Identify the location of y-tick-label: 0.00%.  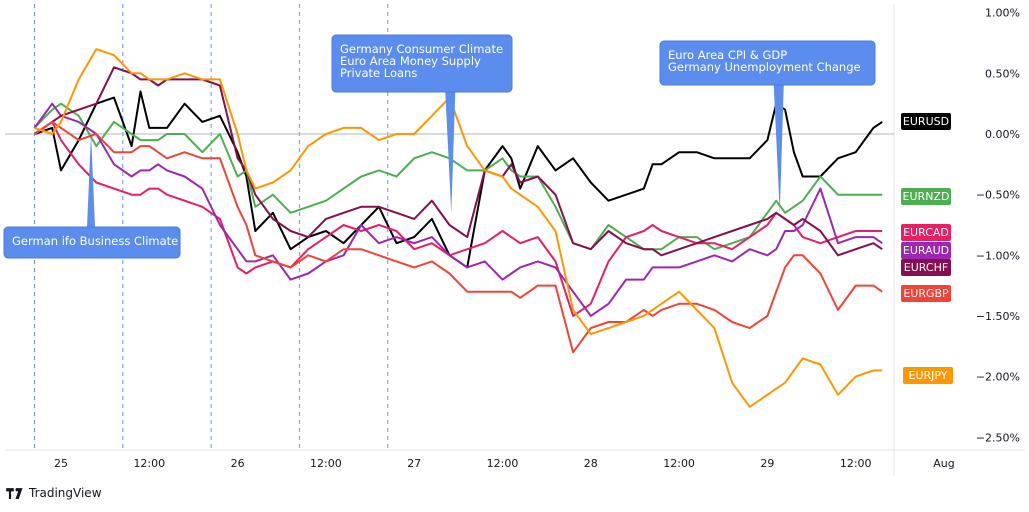
(1002, 134).